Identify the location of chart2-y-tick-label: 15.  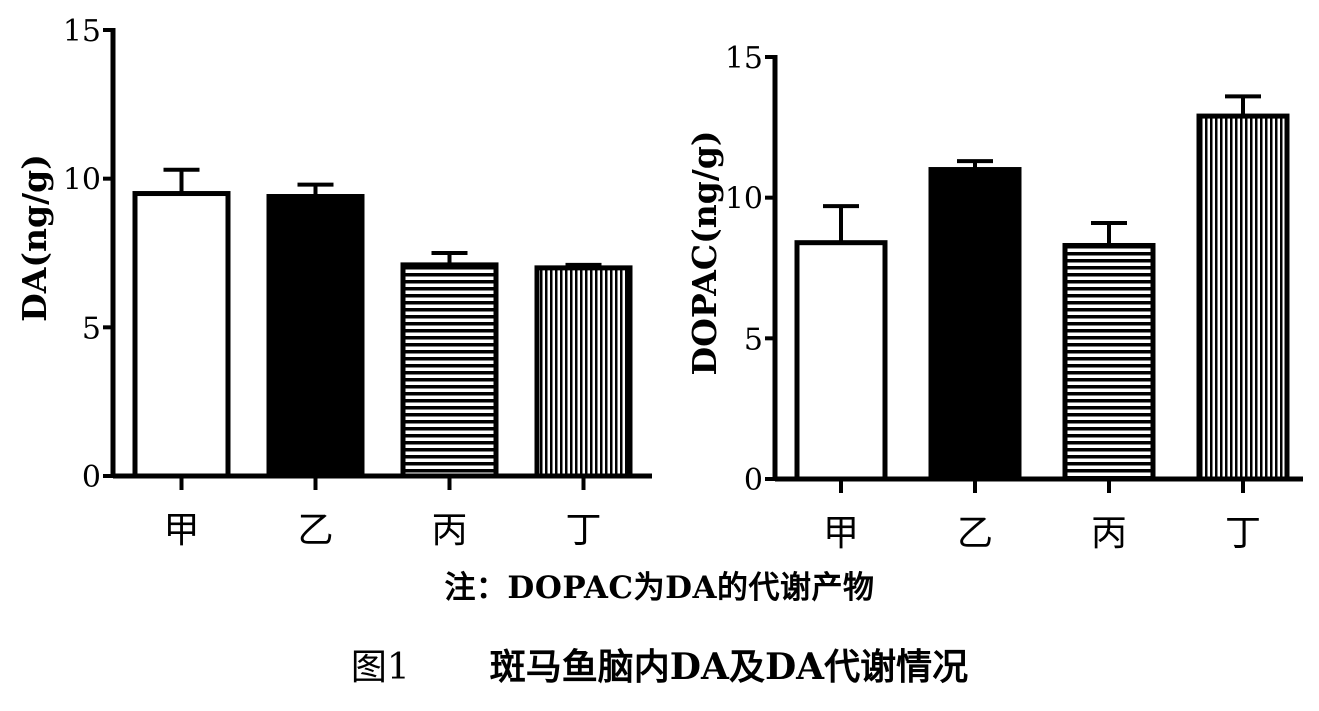
(744, 58).